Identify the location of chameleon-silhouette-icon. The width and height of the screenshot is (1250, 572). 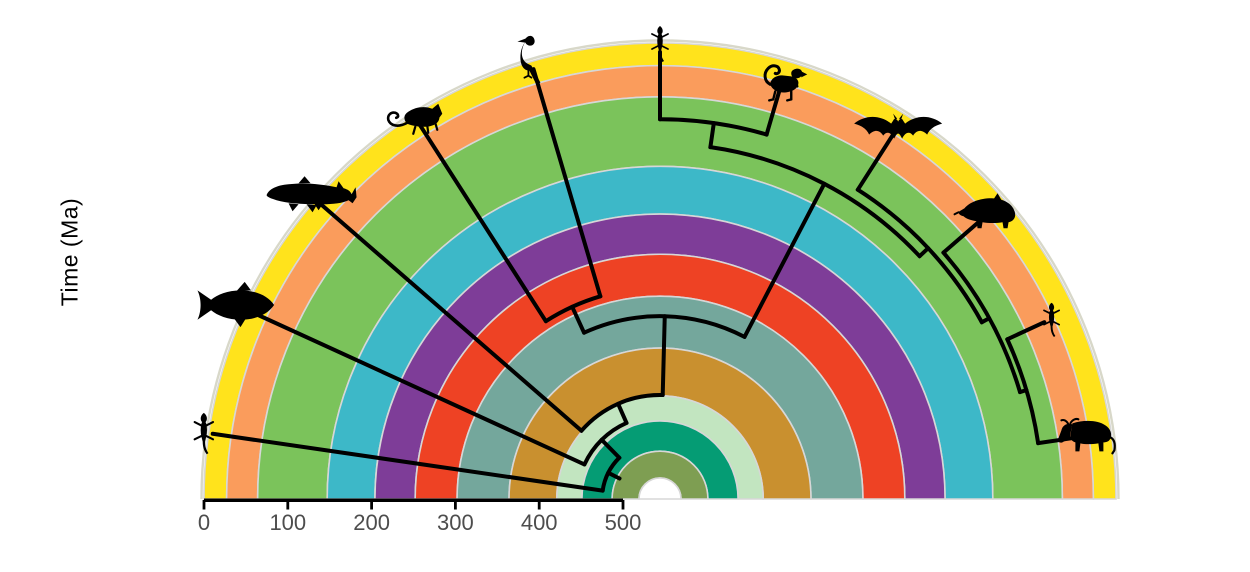
(414, 119).